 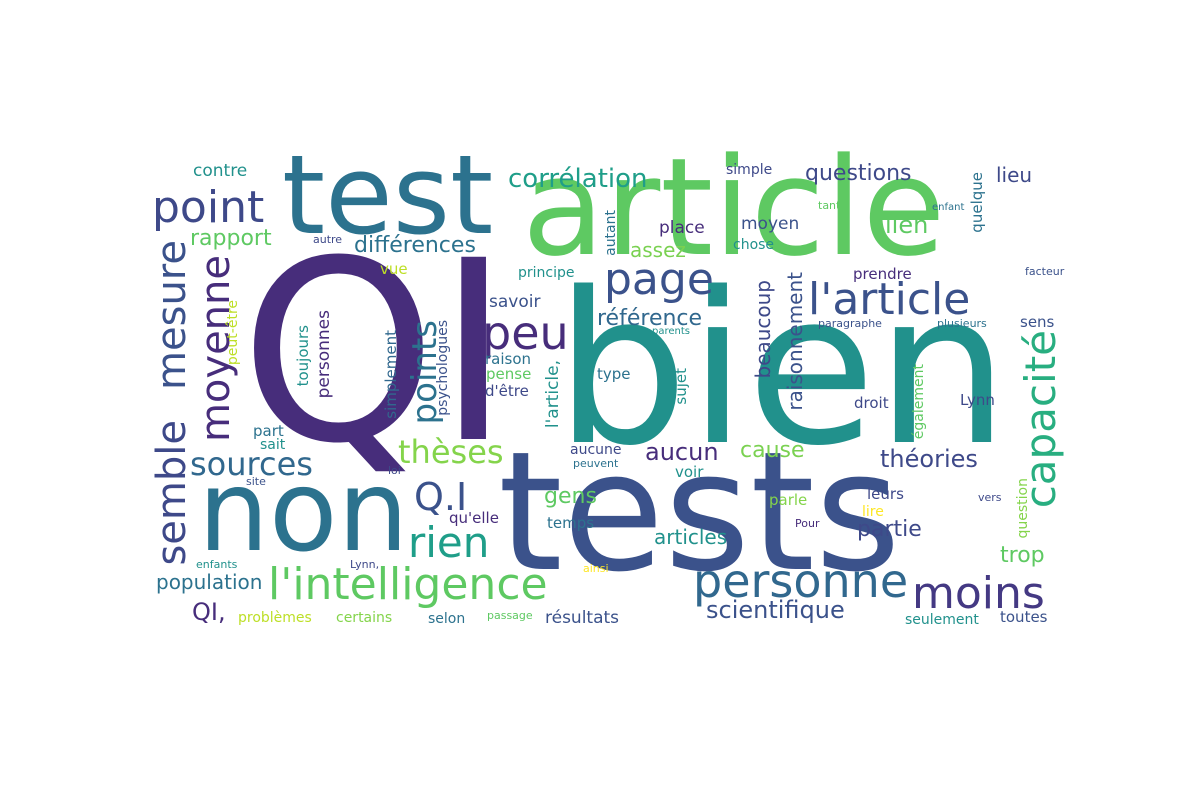 I want to click on word-pour: Pour, so click(x=807, y=523).